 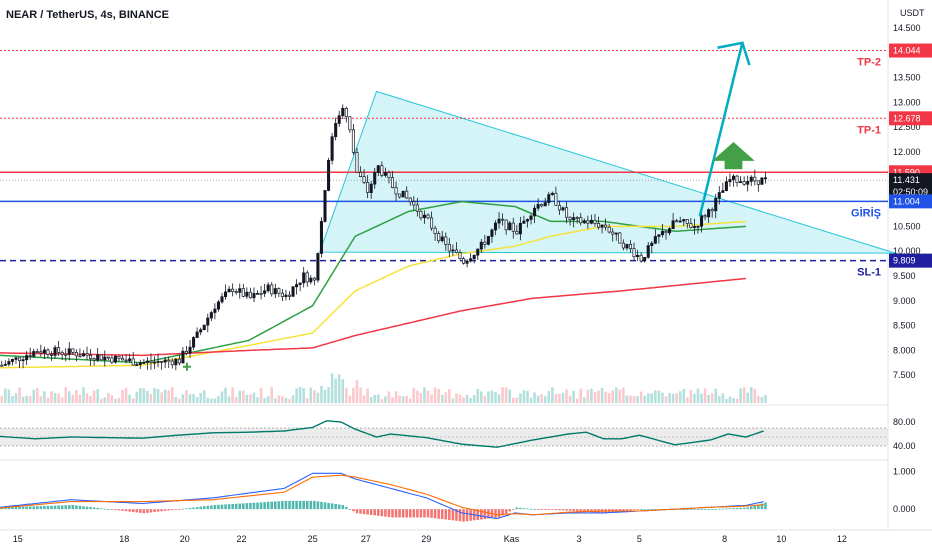 I want to click on time-tick-label: 3, so click(x=578, y=539).